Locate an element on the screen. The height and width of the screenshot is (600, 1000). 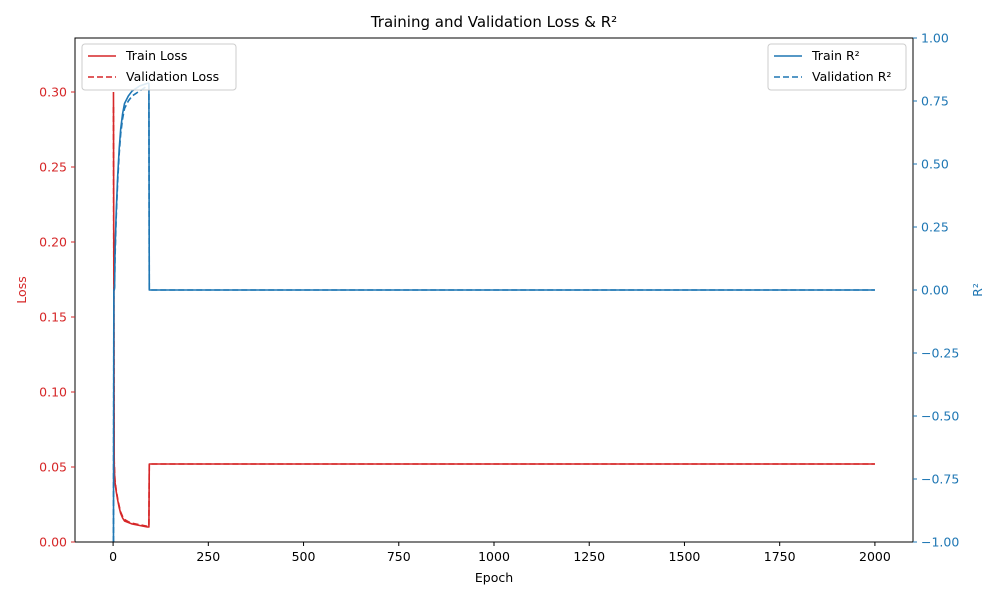
y2-tick-label: −1.00 is located at coordinates (940, 542).